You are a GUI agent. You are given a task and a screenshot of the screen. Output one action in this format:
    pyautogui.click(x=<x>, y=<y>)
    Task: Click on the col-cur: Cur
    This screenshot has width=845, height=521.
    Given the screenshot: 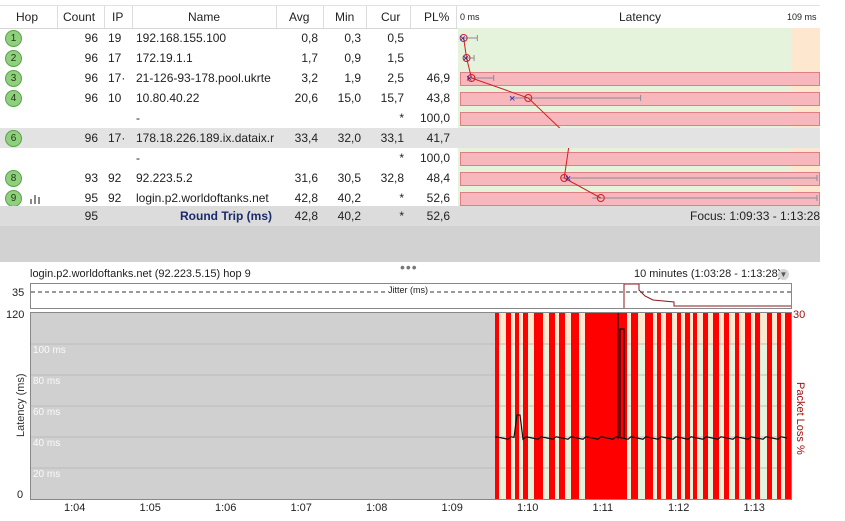 What is the action you would take?
    pyautogui.click(x=391, y=17)
    